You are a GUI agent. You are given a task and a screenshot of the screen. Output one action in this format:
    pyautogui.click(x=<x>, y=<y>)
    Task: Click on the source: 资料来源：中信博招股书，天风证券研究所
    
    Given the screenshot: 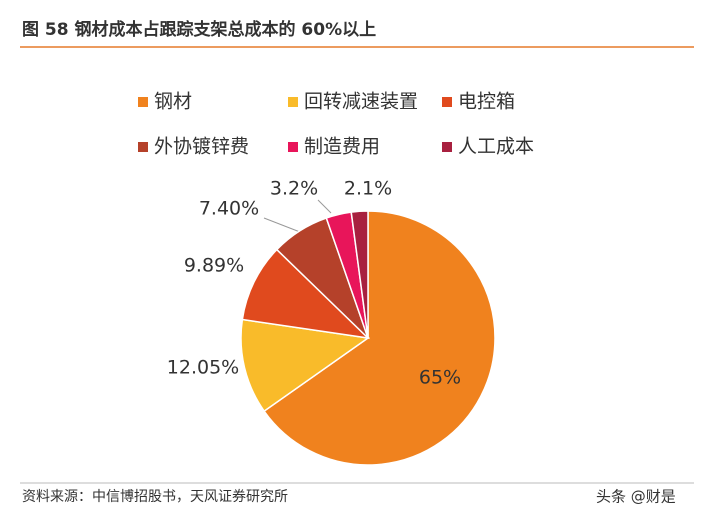 What is the action you would take?
    pyautogui.click(x=155, y=496)
    